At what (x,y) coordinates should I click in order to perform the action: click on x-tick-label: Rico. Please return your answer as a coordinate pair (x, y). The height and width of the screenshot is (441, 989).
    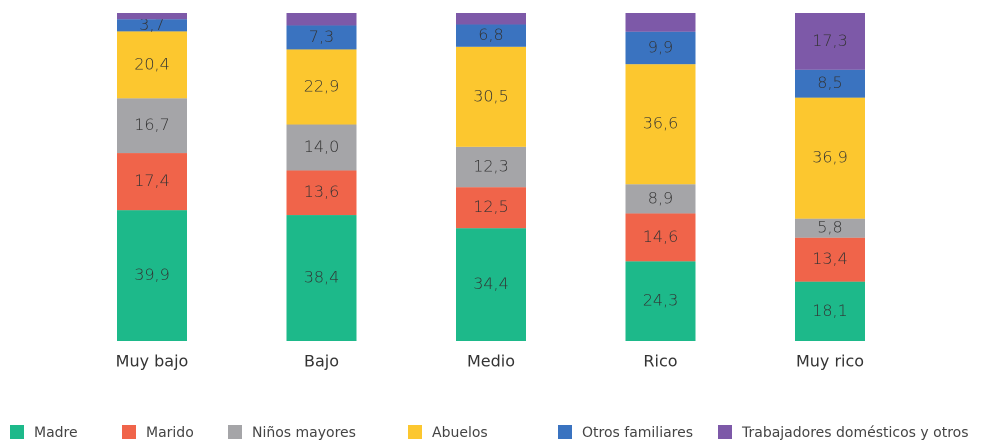
    Looking at the image, I should click on (660, 361).